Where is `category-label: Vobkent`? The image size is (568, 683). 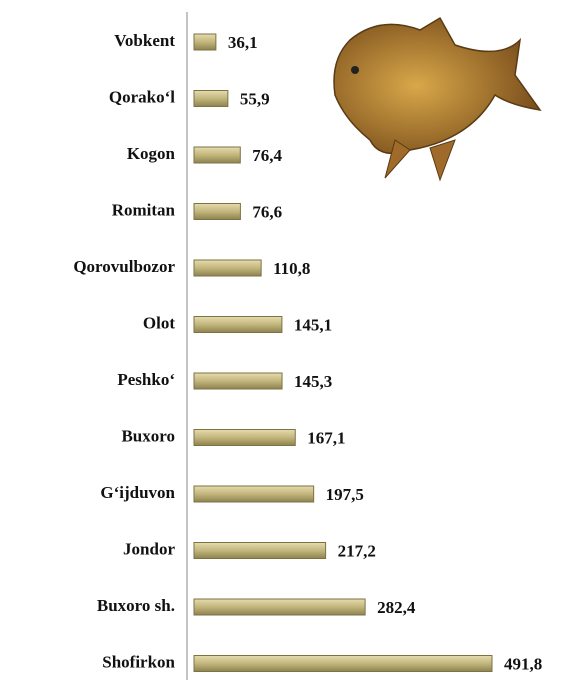
category-label: Vobkent is located at coordinates (144, 40).